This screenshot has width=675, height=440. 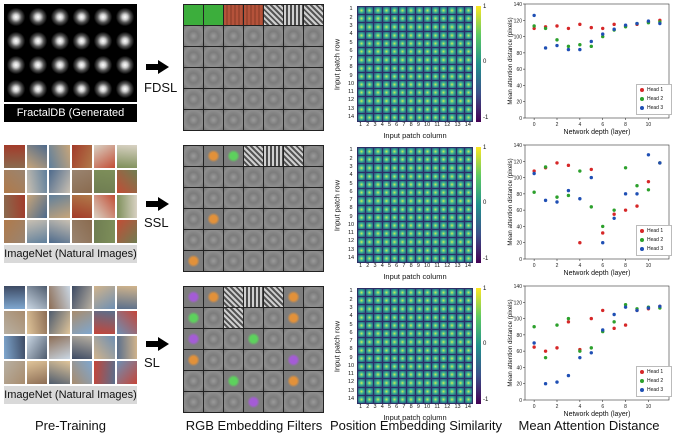 What do you see at coordinates (351, 64) in the screenshot?
I see `row-tick-labels: 1 2 3 4 5 6 7 8 9 10 11 12 13 14` at bounding box center [351, 64].